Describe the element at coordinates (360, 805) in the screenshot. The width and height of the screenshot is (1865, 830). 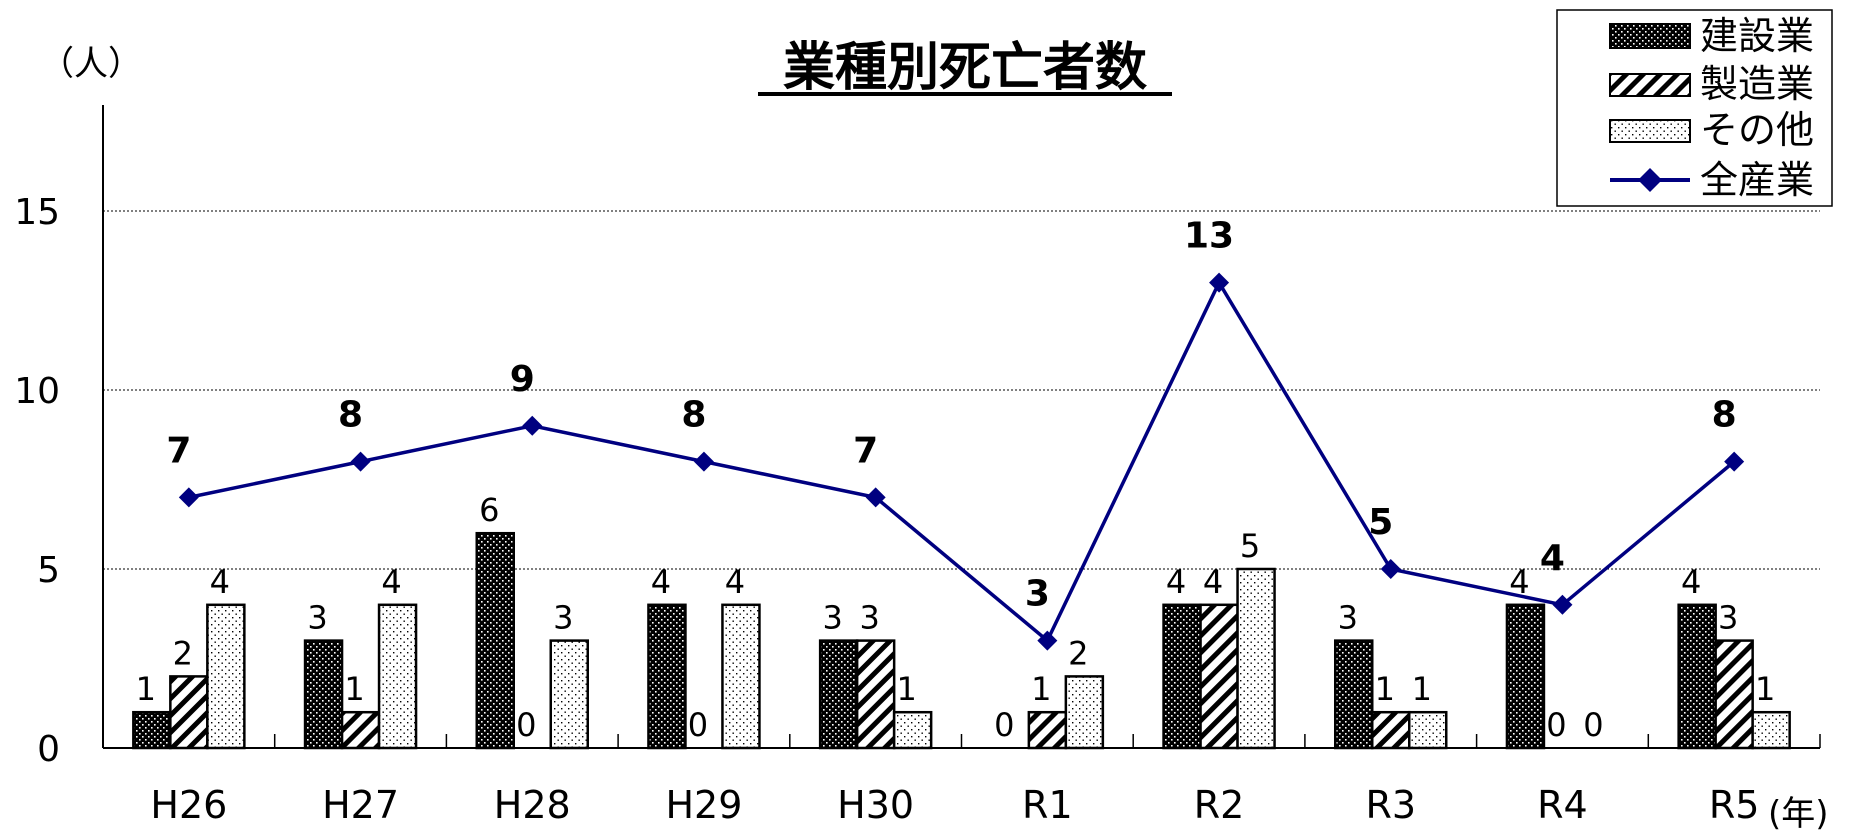
I see `x-category-label: H27` at that location.